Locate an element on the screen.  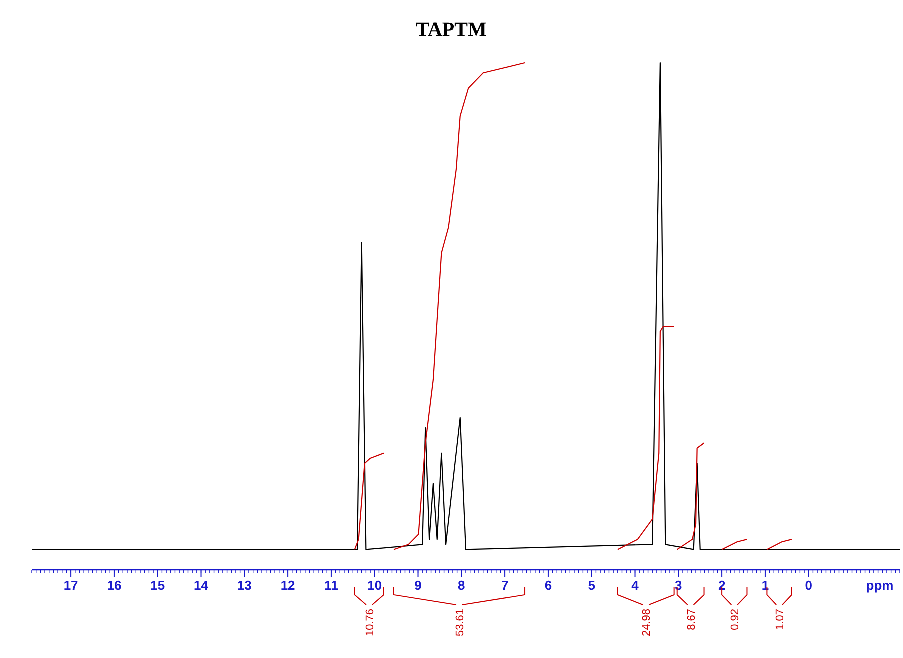
chart-title: TAPTM is located at coordinates (451, 30).